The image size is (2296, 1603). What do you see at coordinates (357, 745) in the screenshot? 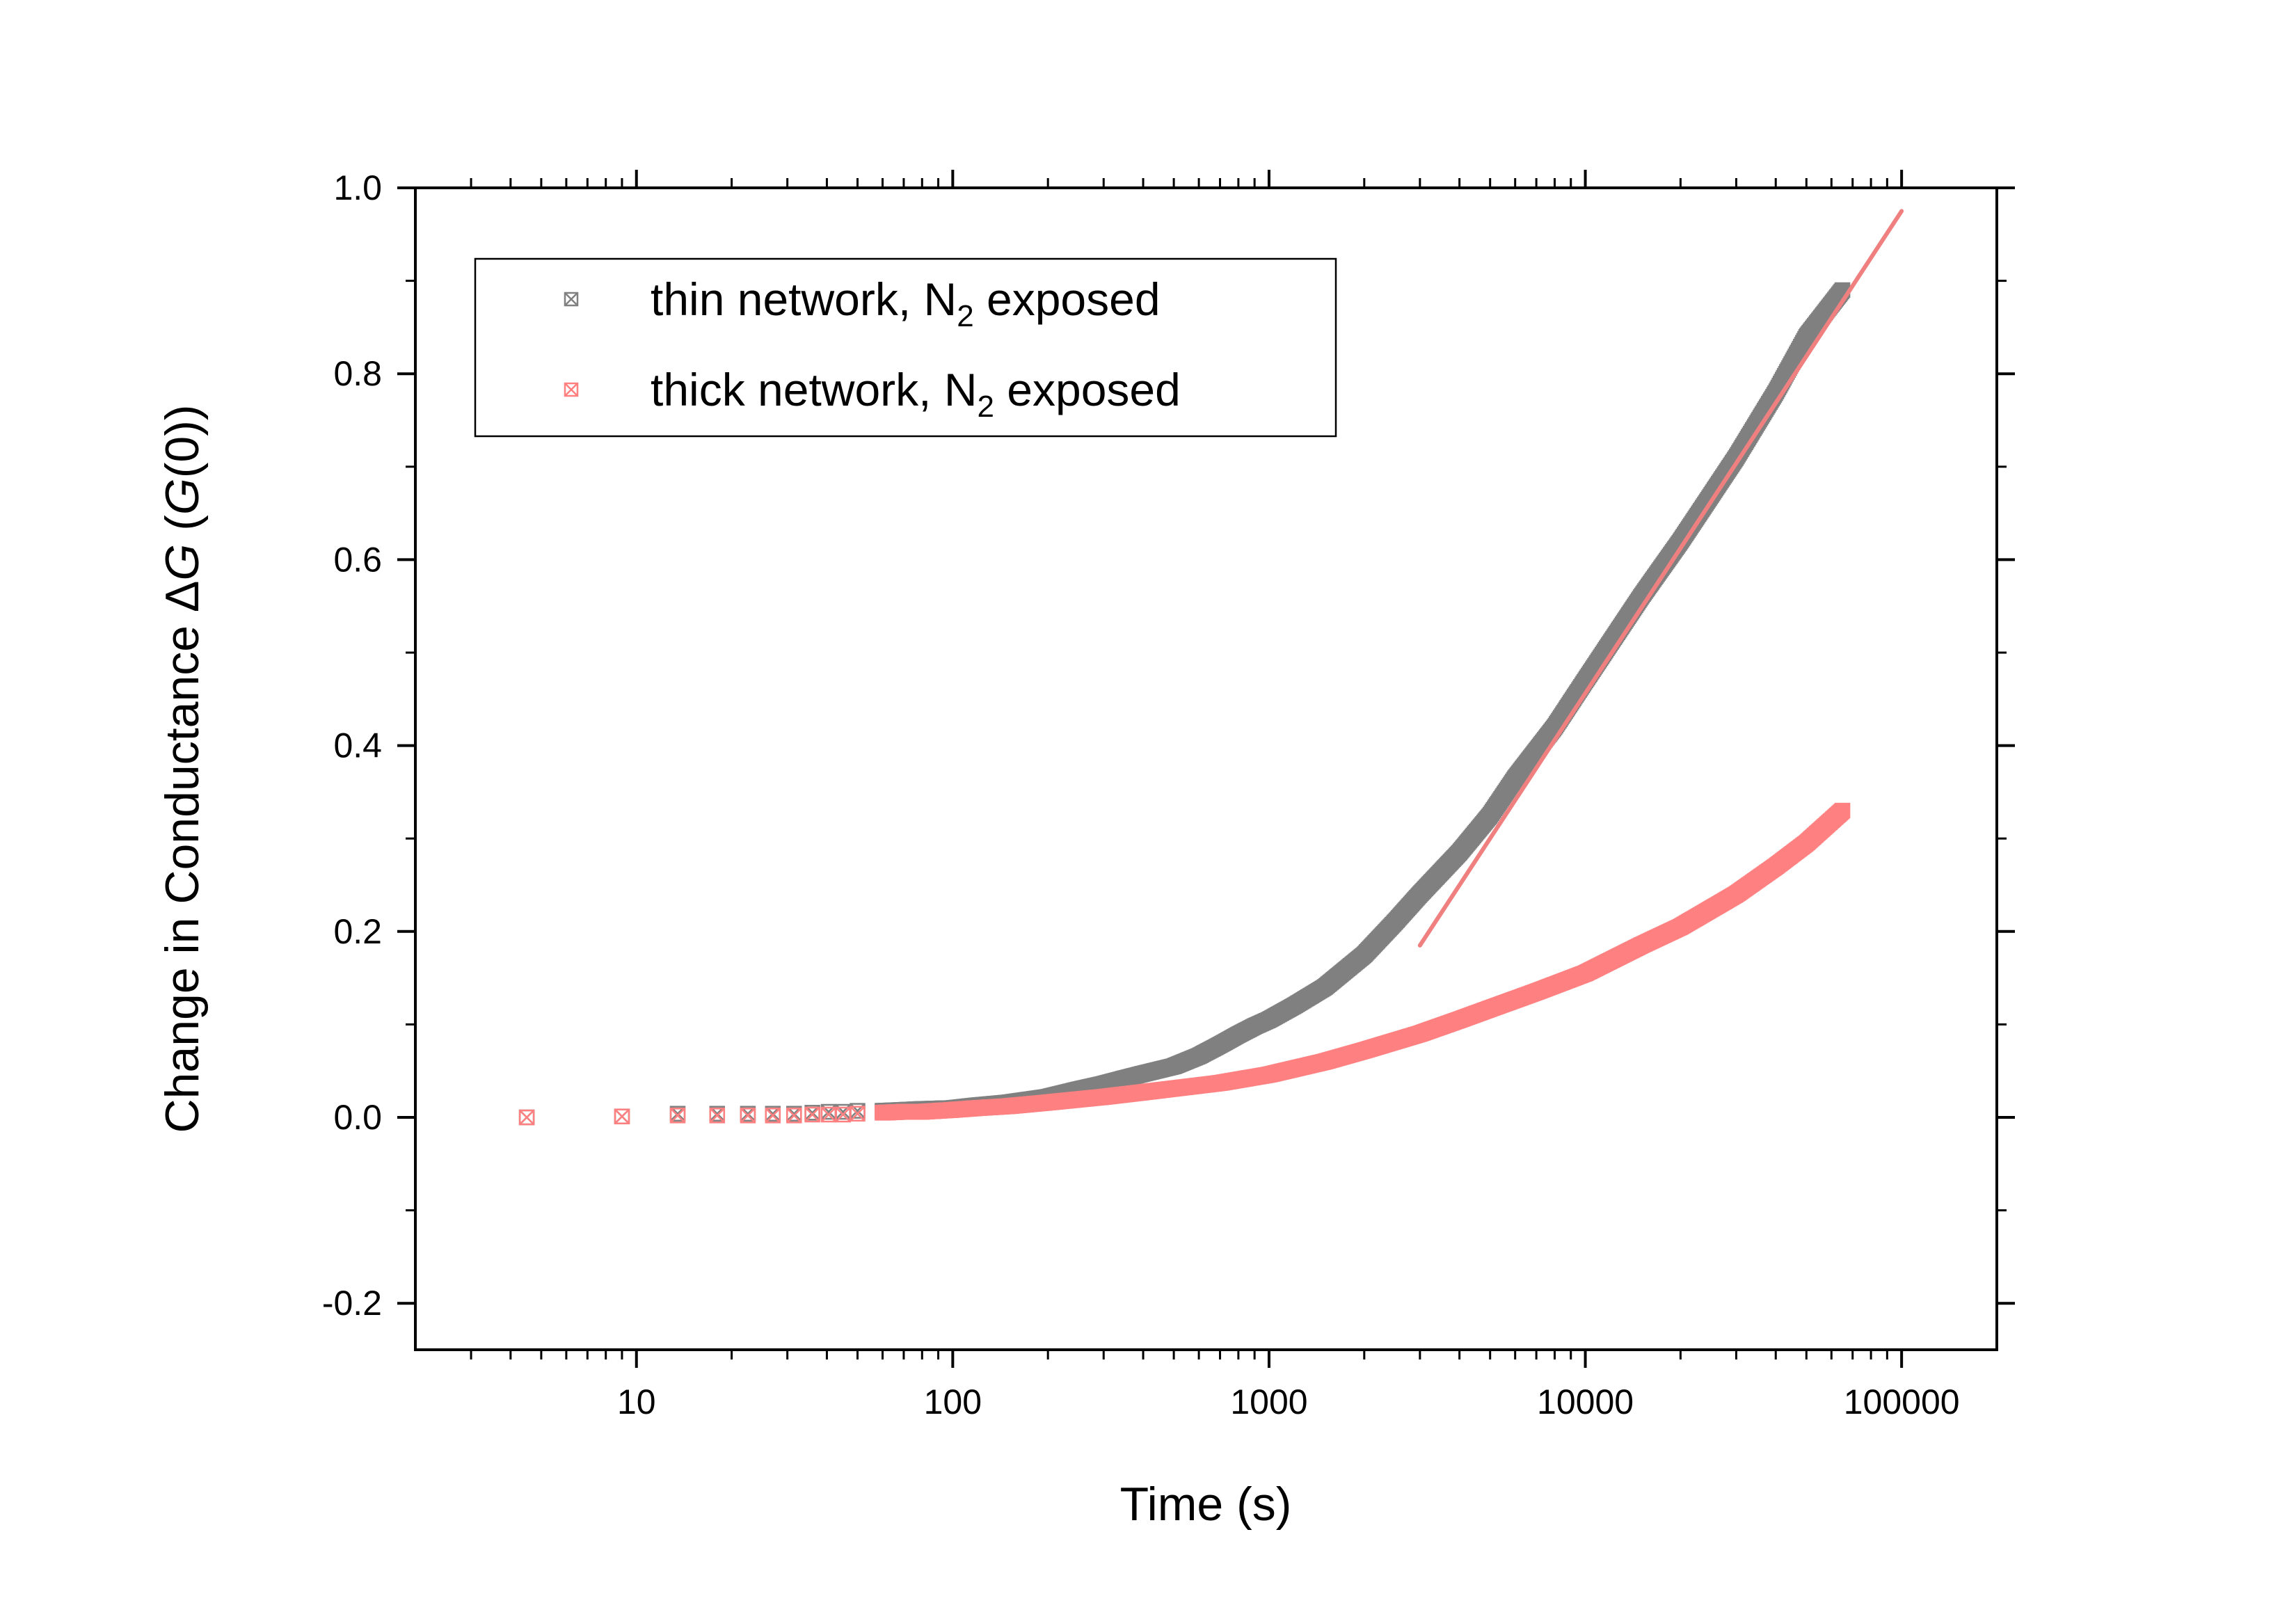
I see `y-tick-label: 0.4` at bounding box center [357, 745].